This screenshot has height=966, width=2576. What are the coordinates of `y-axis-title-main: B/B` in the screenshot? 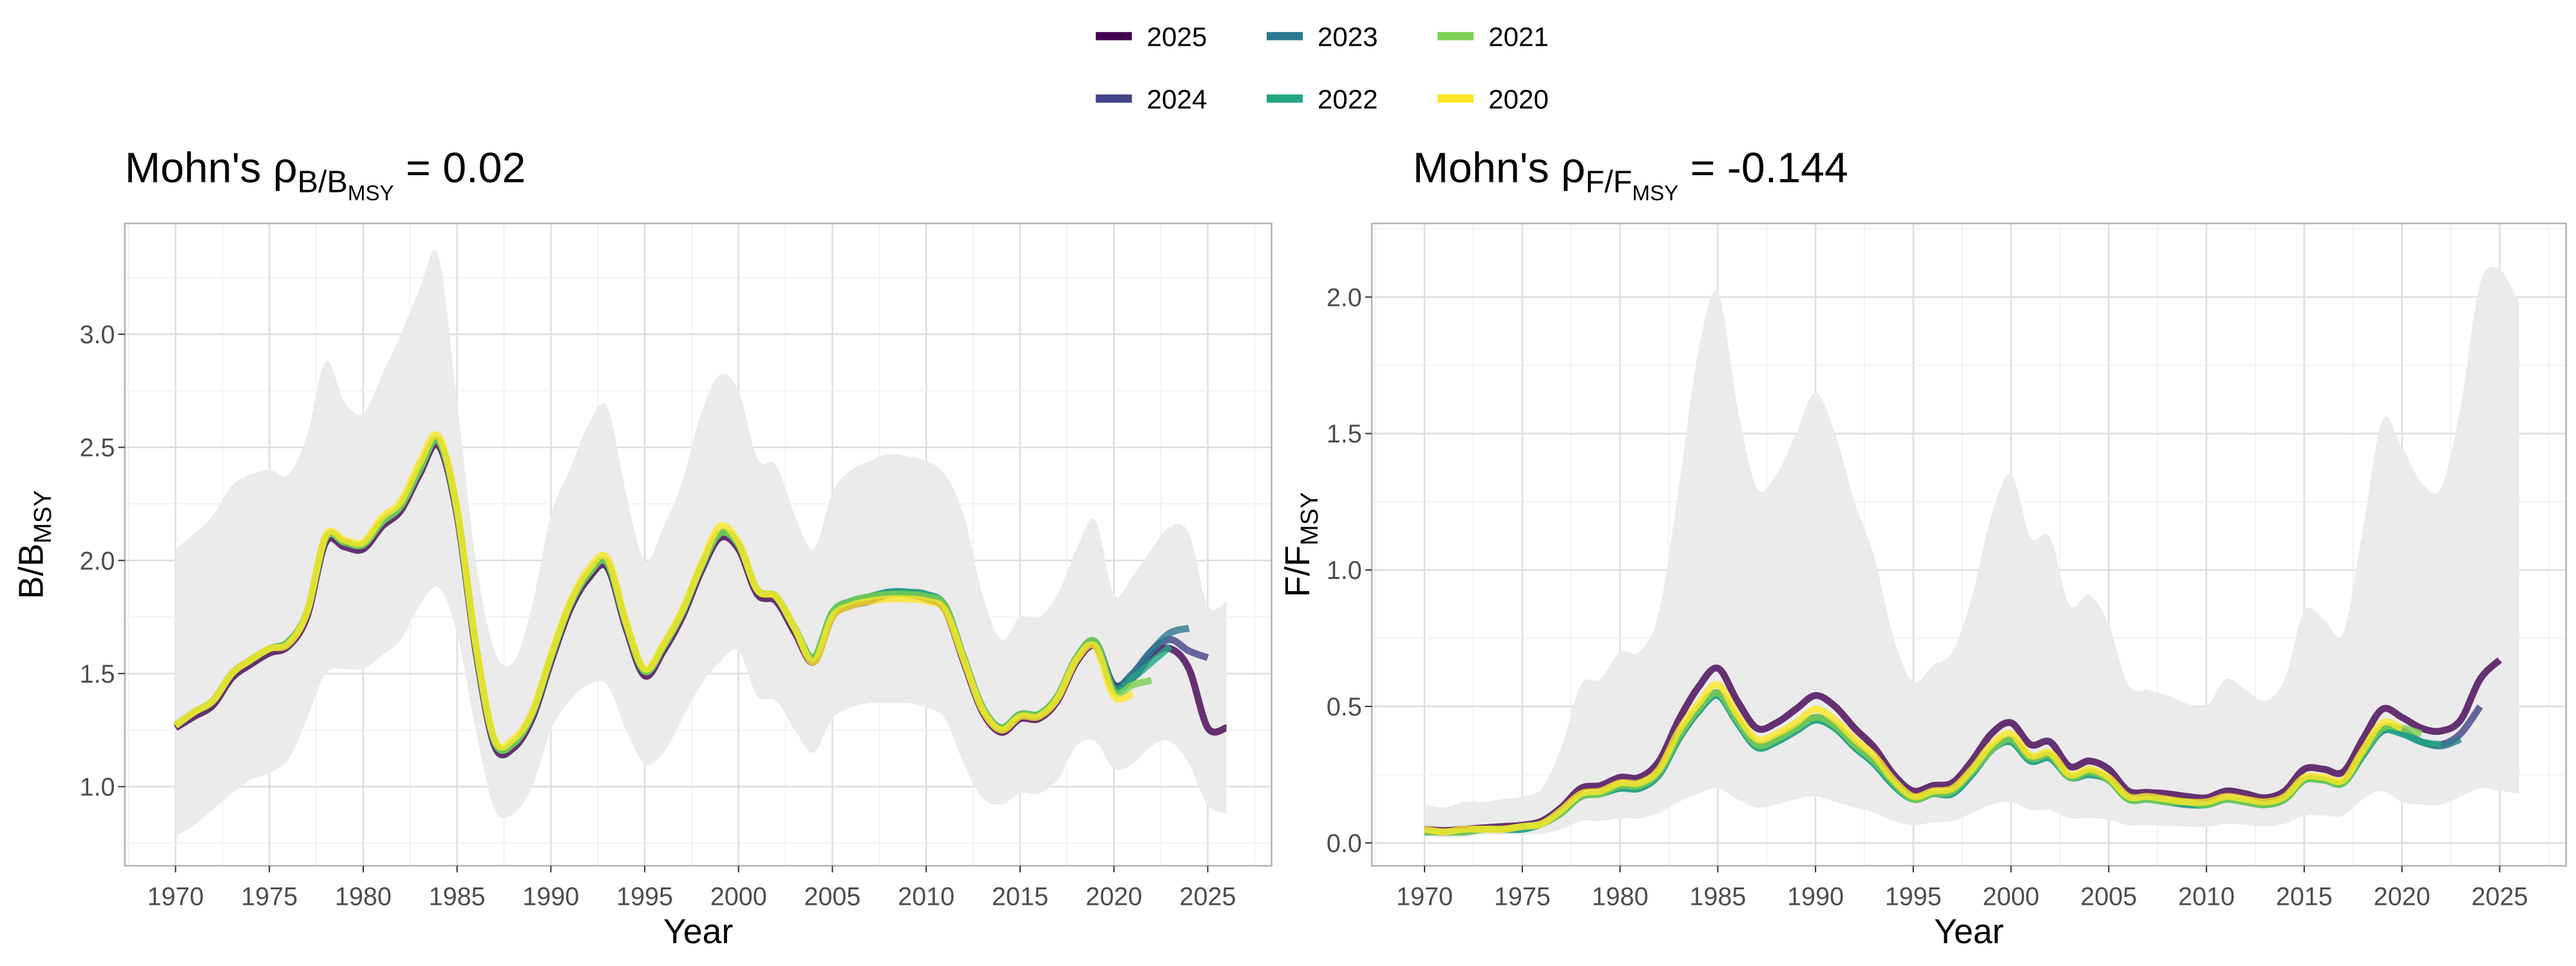 It's located at (31, 571).